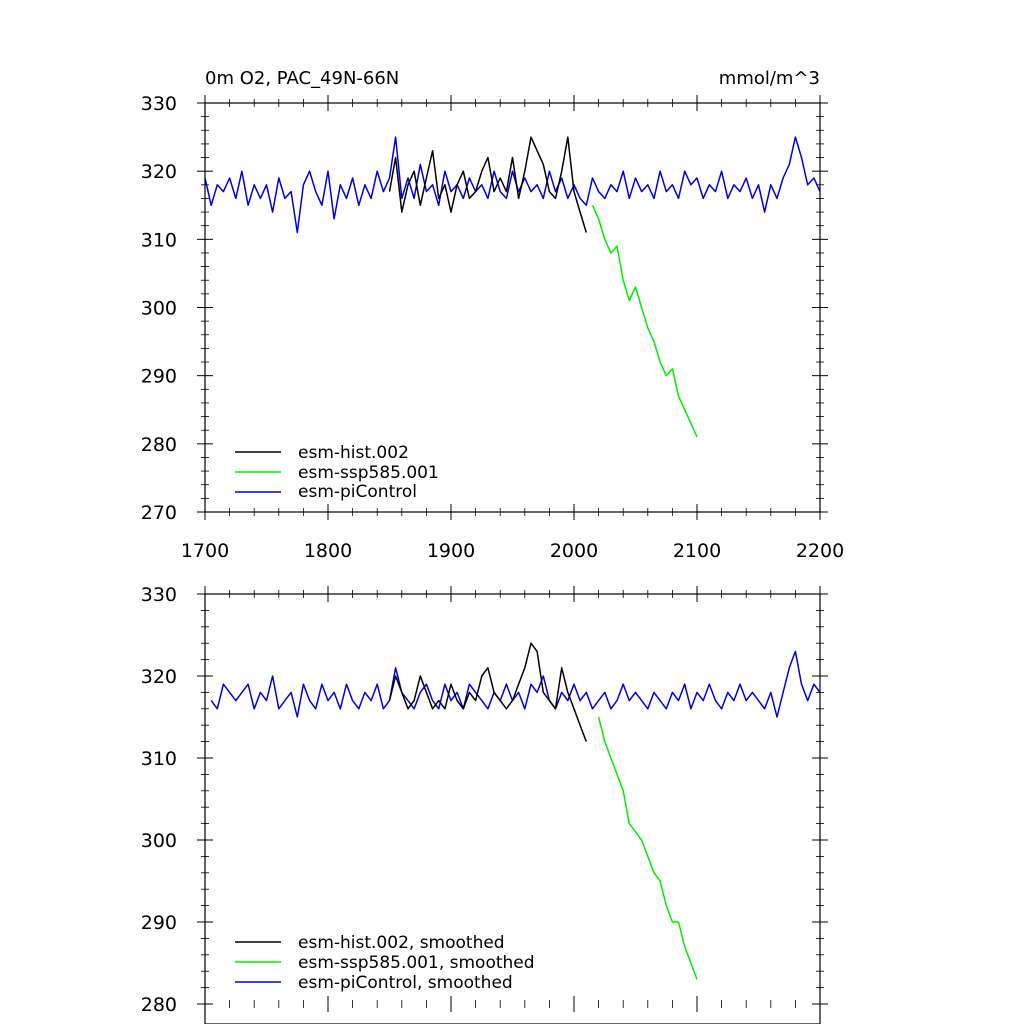  I want to click on top-ytick-label: 300, so click(159, 309).